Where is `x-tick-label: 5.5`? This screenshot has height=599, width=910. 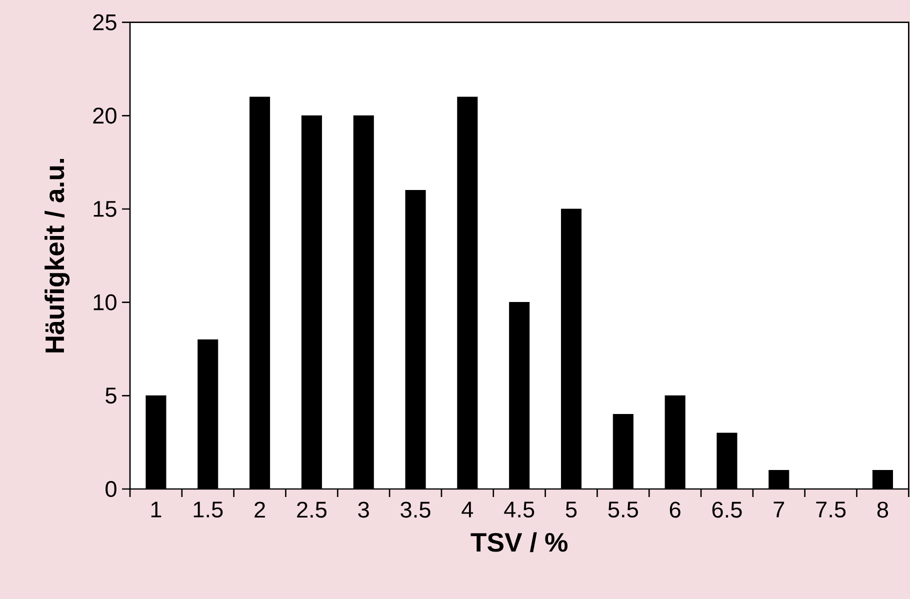 x-tick-label: 5.5 is located at coordinates (623, 510).